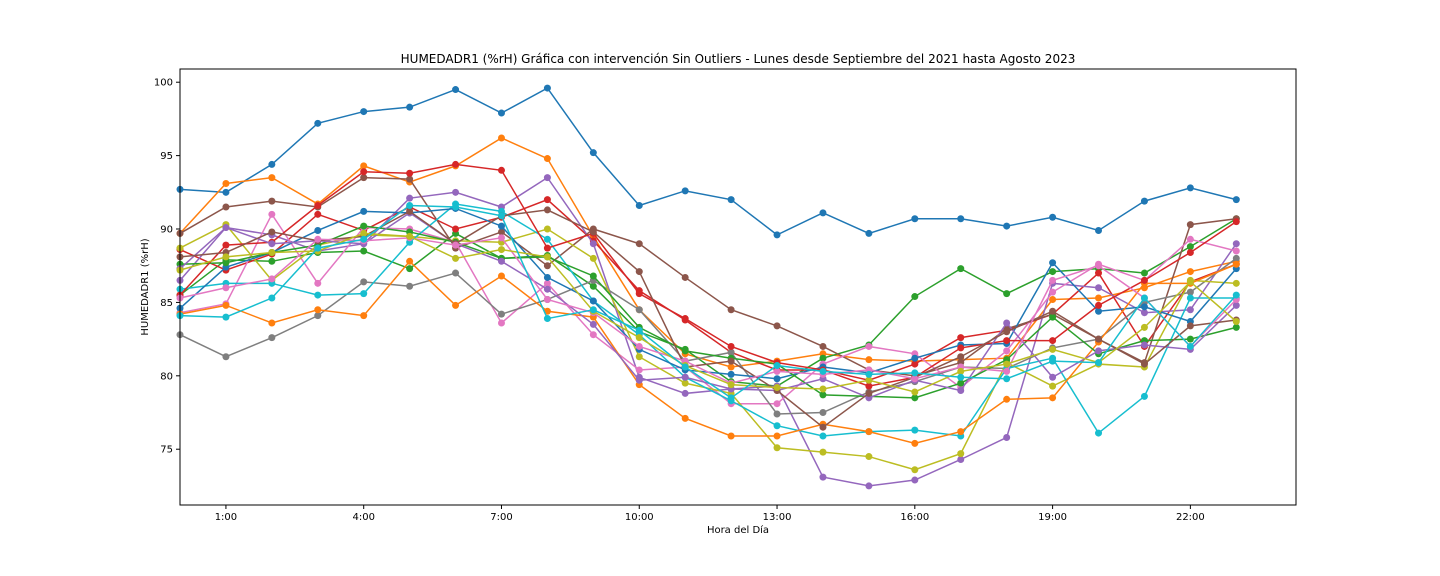 The height and width of the screenshot is (576, 1440). What do you see at coordinates (710, 514) in the screenshot?
I see `x-axis: 1:00 4:00 7:00 10:00 13:00 16:00 19:00 22:00` at bounding box center [710, 514].